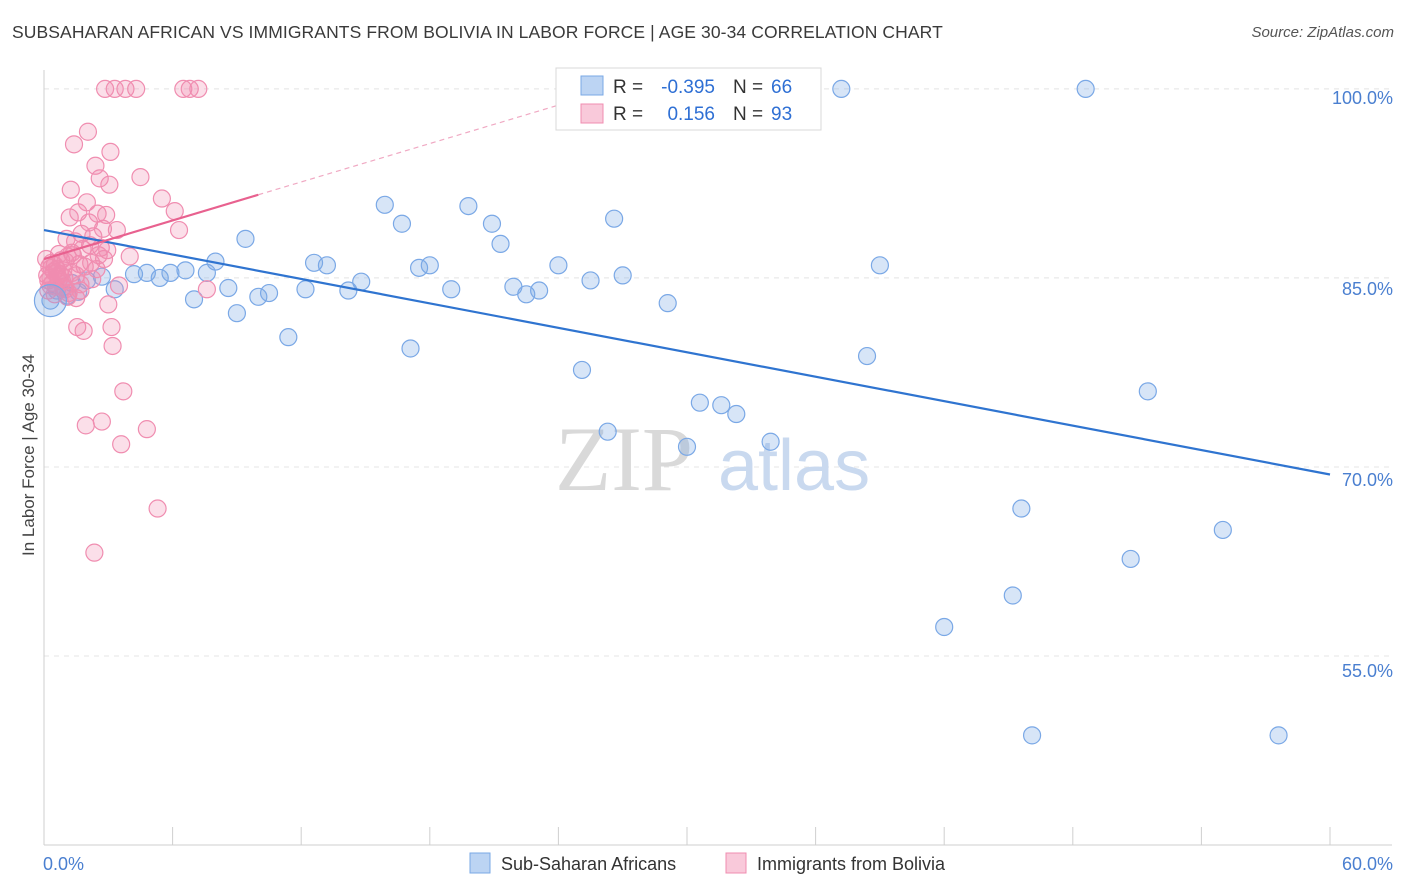 The image size is (1406, 892). What do you see at coordinates (748, 114) in the screenshot?
I see `stats-legend-n-label-pink: N =` at bounding box center [748, 114].